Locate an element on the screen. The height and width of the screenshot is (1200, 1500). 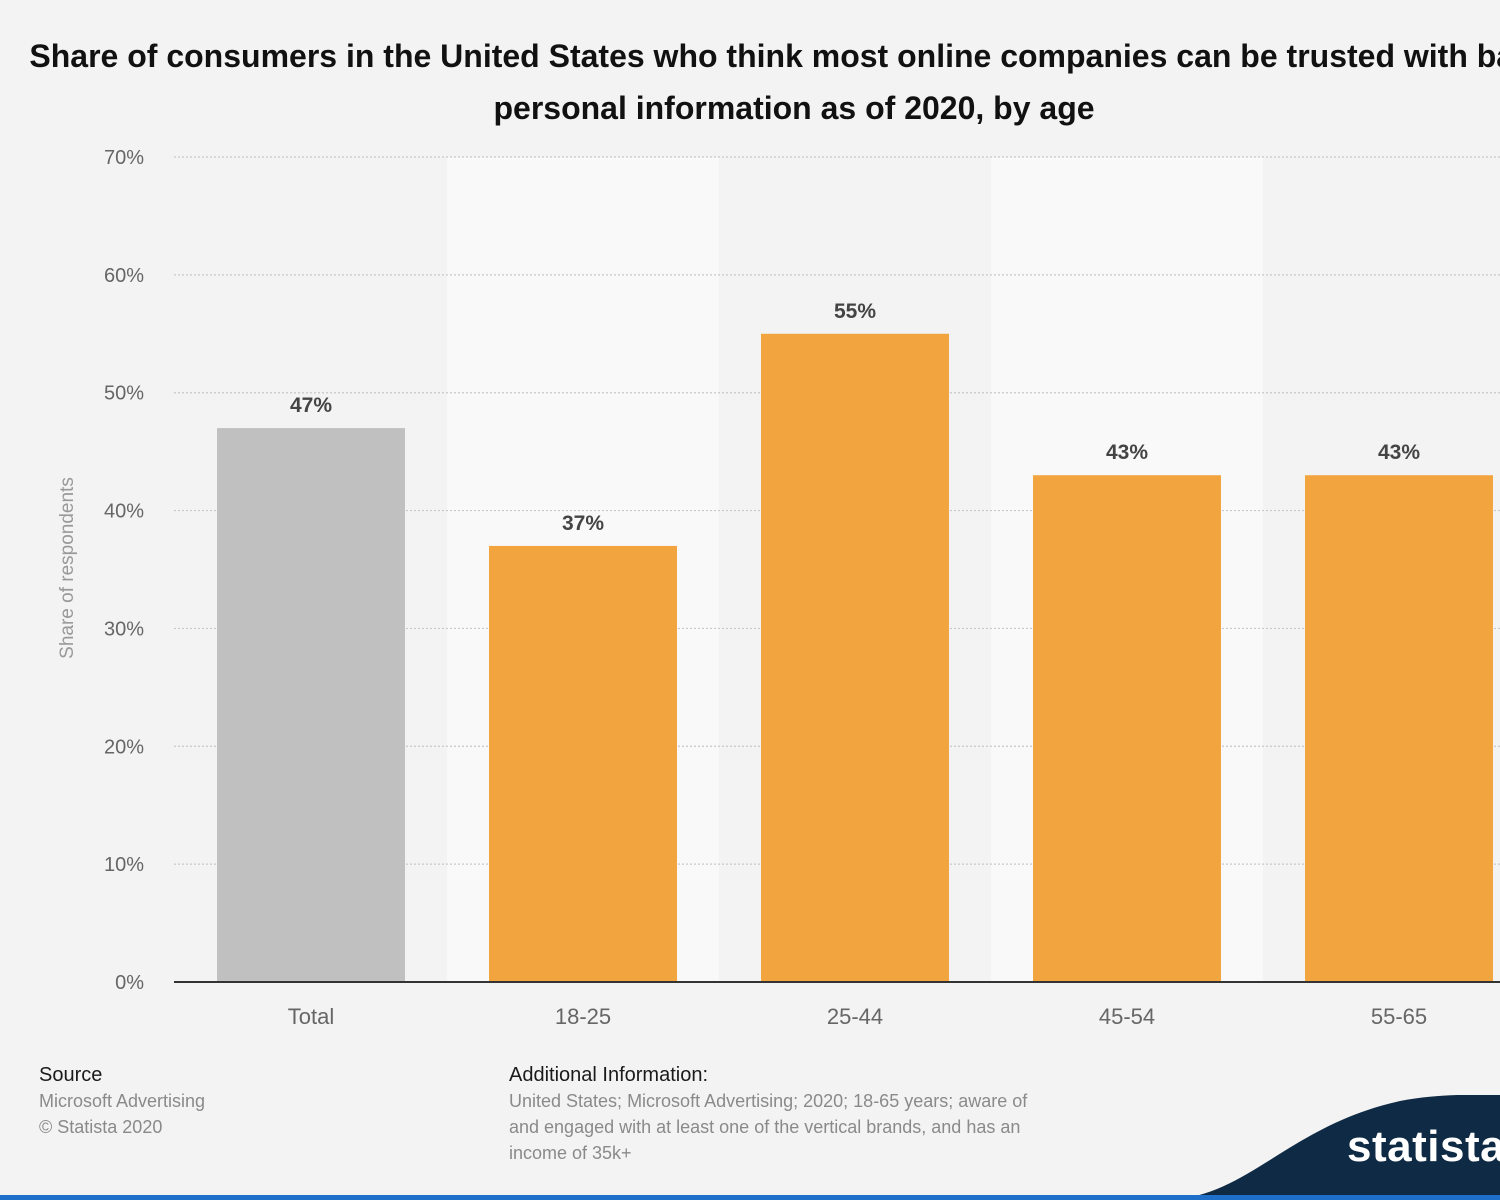
source-heading: Source is located at coordinates (71, 1075).